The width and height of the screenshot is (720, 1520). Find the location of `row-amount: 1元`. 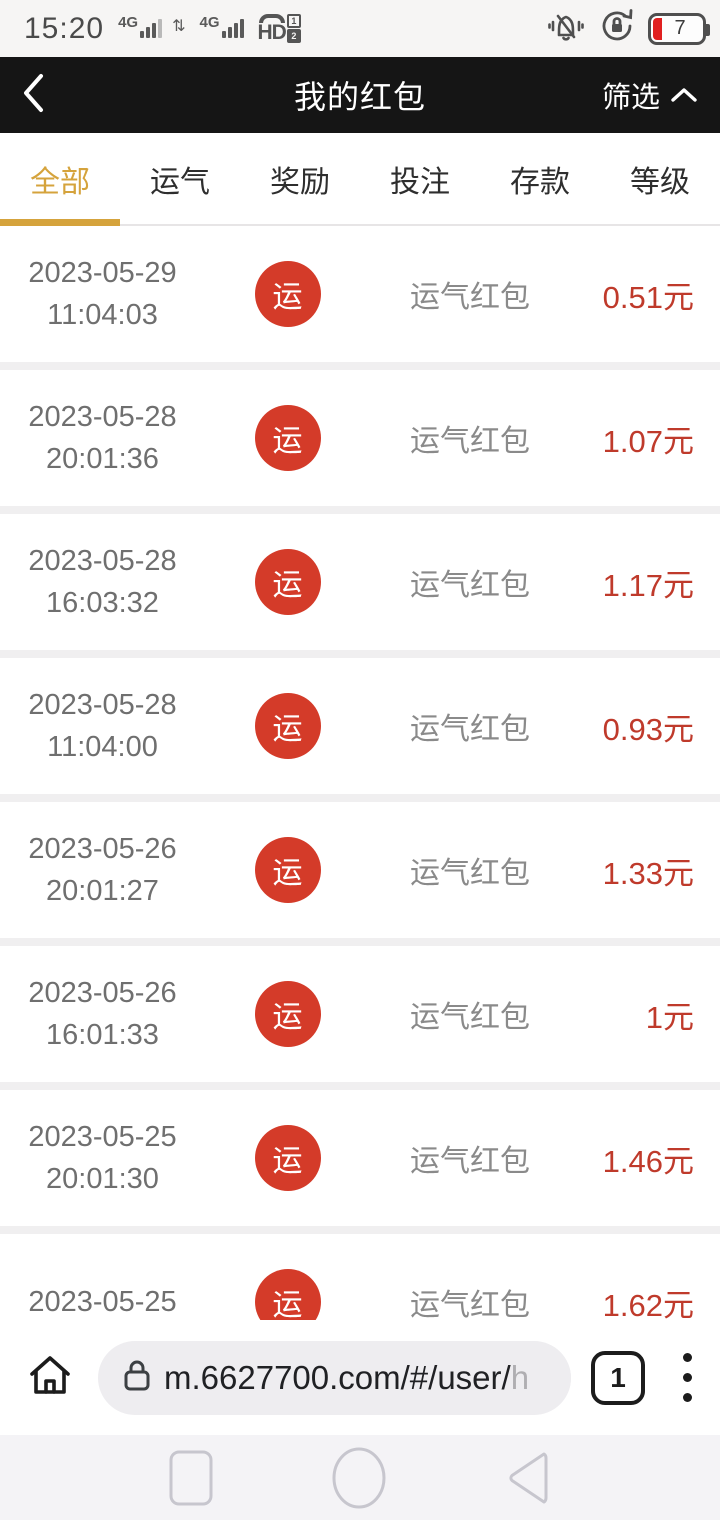

row-amount: 1元 is located at coordinates (669, 1017).